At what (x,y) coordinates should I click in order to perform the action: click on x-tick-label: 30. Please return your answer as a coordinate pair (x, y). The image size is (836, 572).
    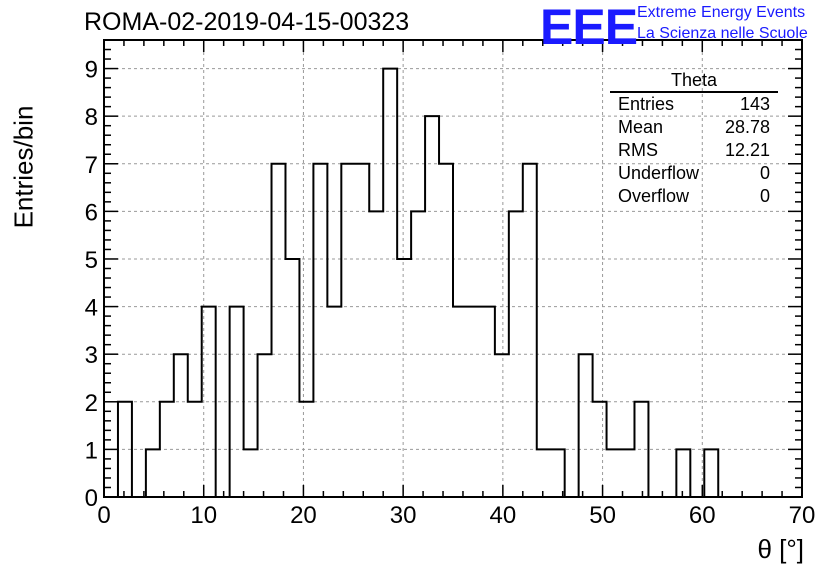
    Looking at the image, I should click on (403, 515).